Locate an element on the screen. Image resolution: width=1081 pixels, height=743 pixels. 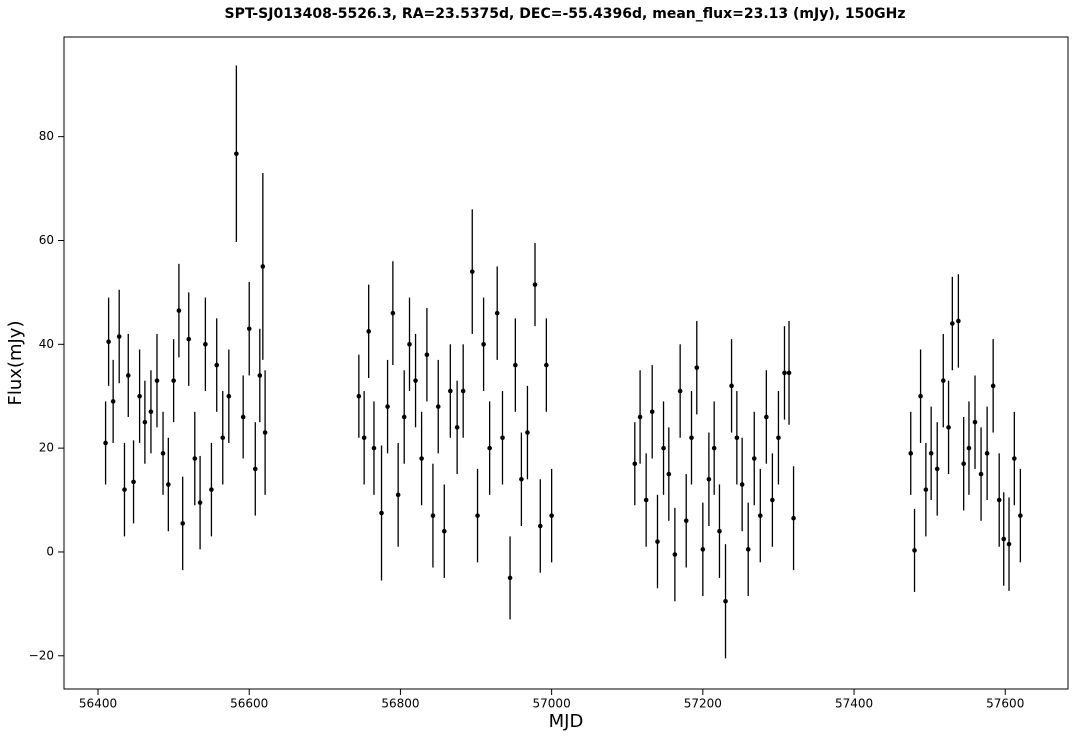
y-tick-label: −20 is located at coordinates (41, 655).